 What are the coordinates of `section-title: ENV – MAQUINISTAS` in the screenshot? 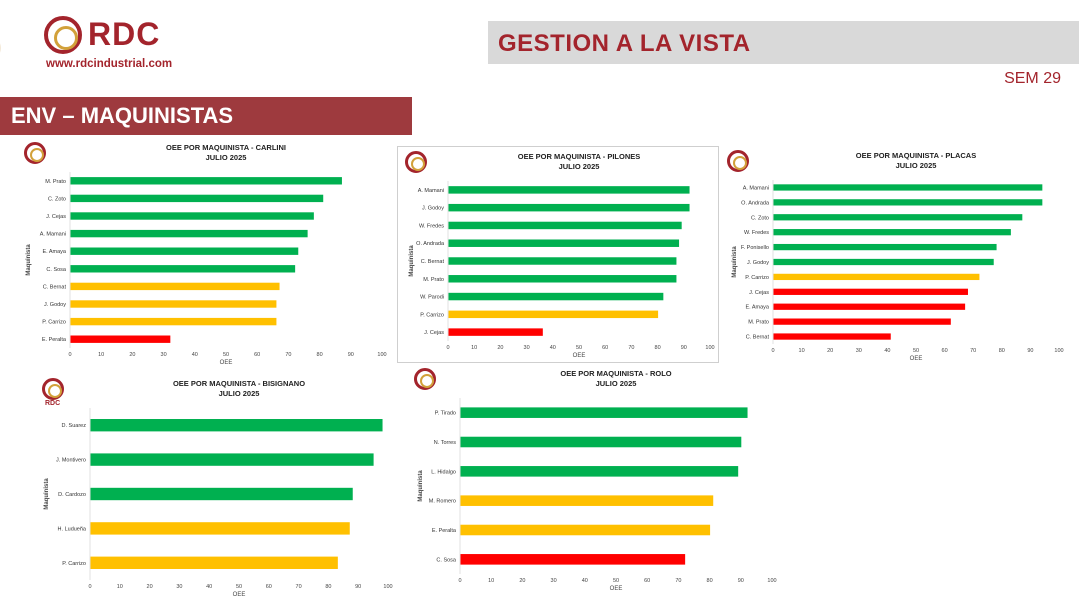 It's located at (122, 115).